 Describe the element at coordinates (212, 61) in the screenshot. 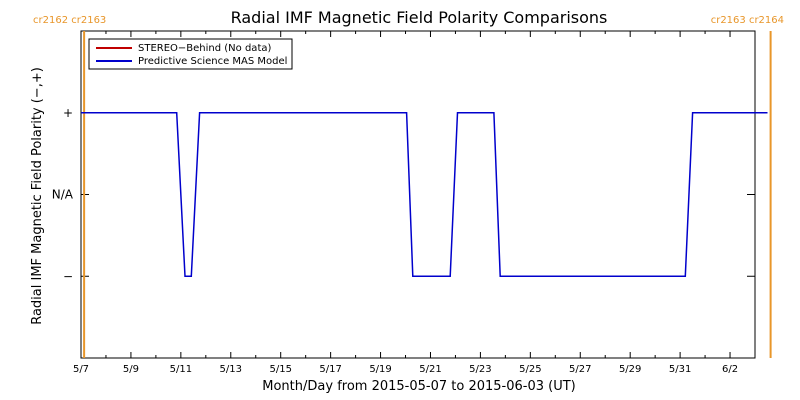

I see `legend-entry-mas: Predictive Science MAS Model` at that location.